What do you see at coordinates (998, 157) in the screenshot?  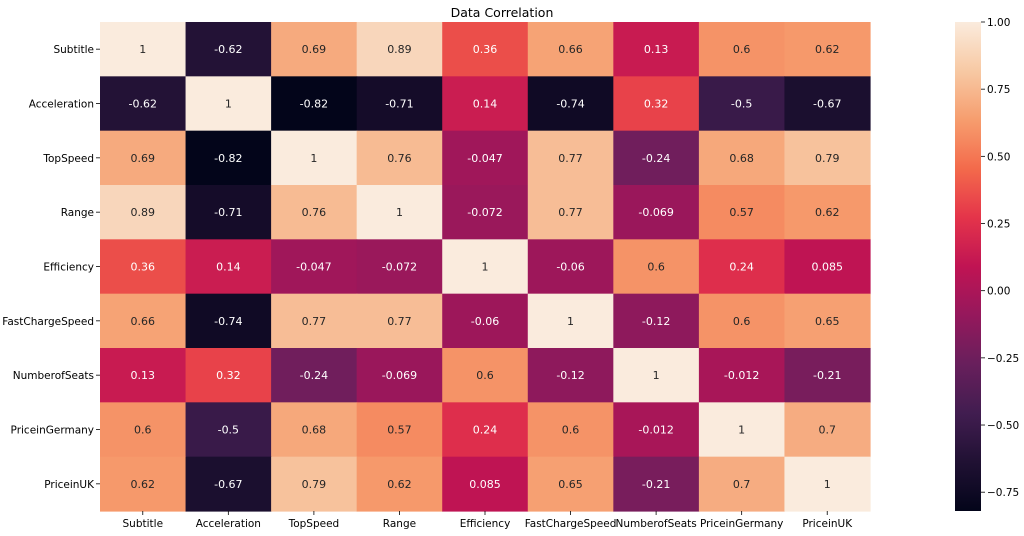 I see `colorbar-tick-label: 0.50` at bounding box center [998, 157].